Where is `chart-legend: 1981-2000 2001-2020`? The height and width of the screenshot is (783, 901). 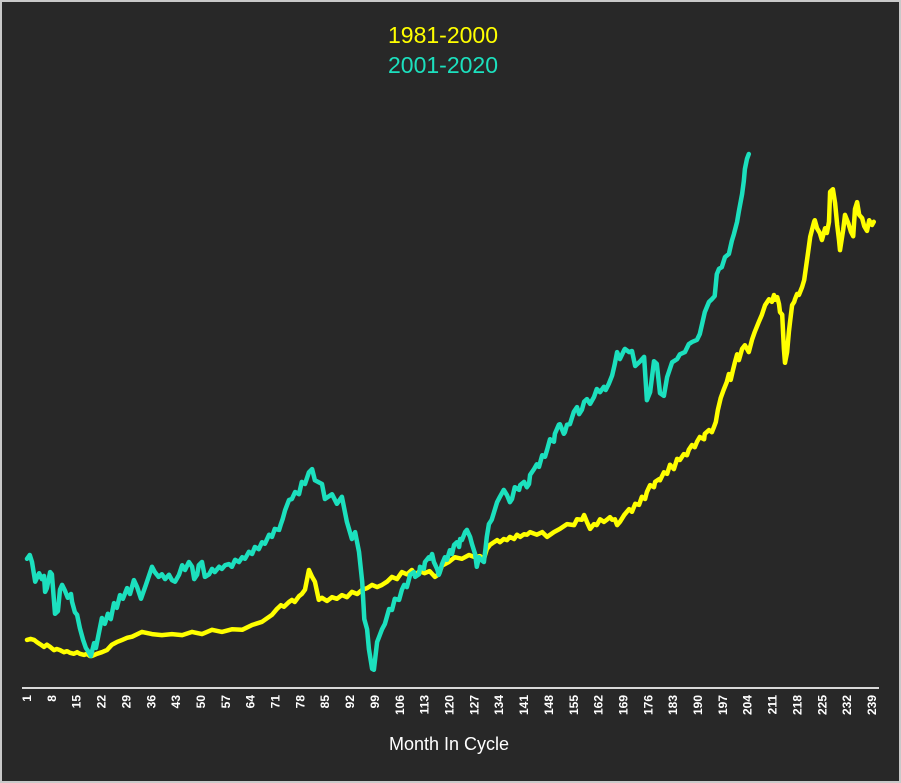 chart-legend: 1981-2000 2001-2020 is located at coordinates (443, 50).